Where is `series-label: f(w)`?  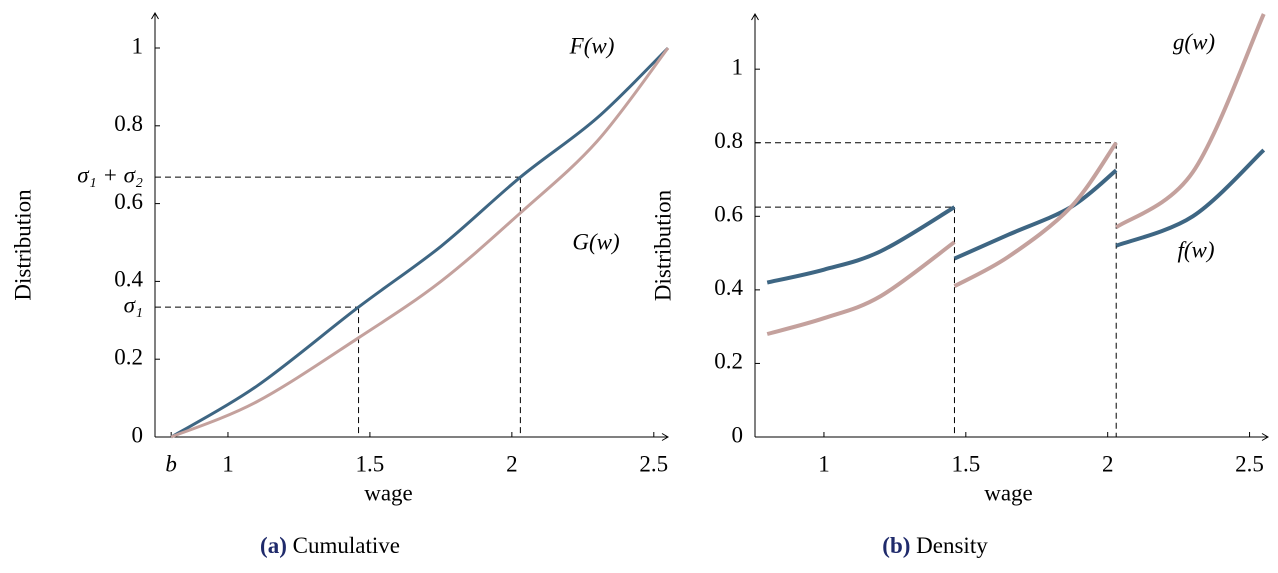
series-label: f(w) is located at coordinates (1195, 249).